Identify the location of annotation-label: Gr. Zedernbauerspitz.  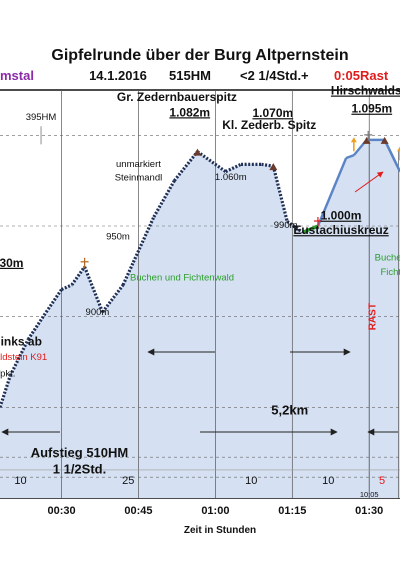
(177, 97).